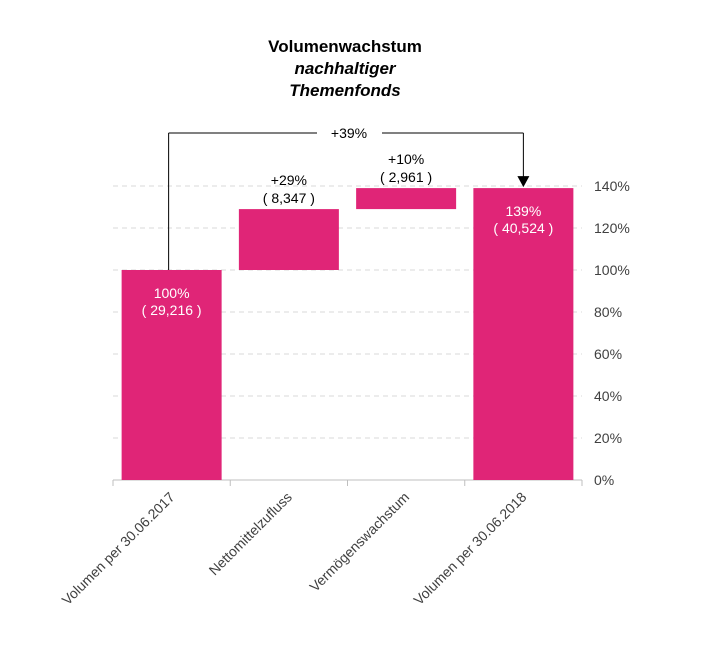 Image resolution: width=710 pixels, height=645 pixels. Describe the element at coordinates (345, 46) in the screenshot. I see `chart-title-line-1: Volumenwachstum` at that location.